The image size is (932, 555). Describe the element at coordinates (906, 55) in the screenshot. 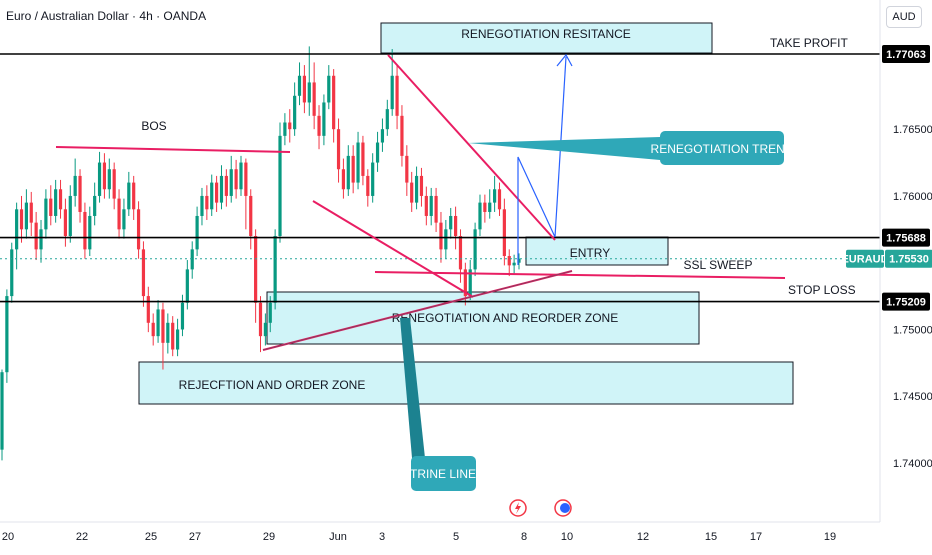

I see `take-profit-price-label: 1.77063` at that location.